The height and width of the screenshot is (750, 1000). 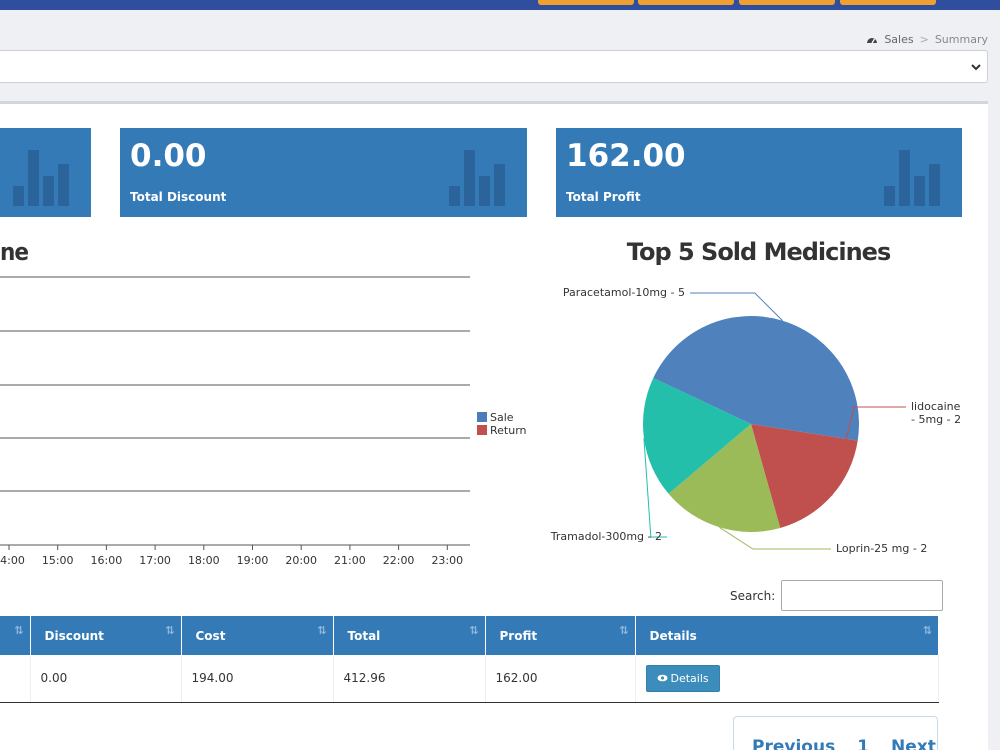 What do you see at coordinates (204, 560) in the screenshot?
I see `x-tick-label: 18:00` at bounding box center [204, 560].